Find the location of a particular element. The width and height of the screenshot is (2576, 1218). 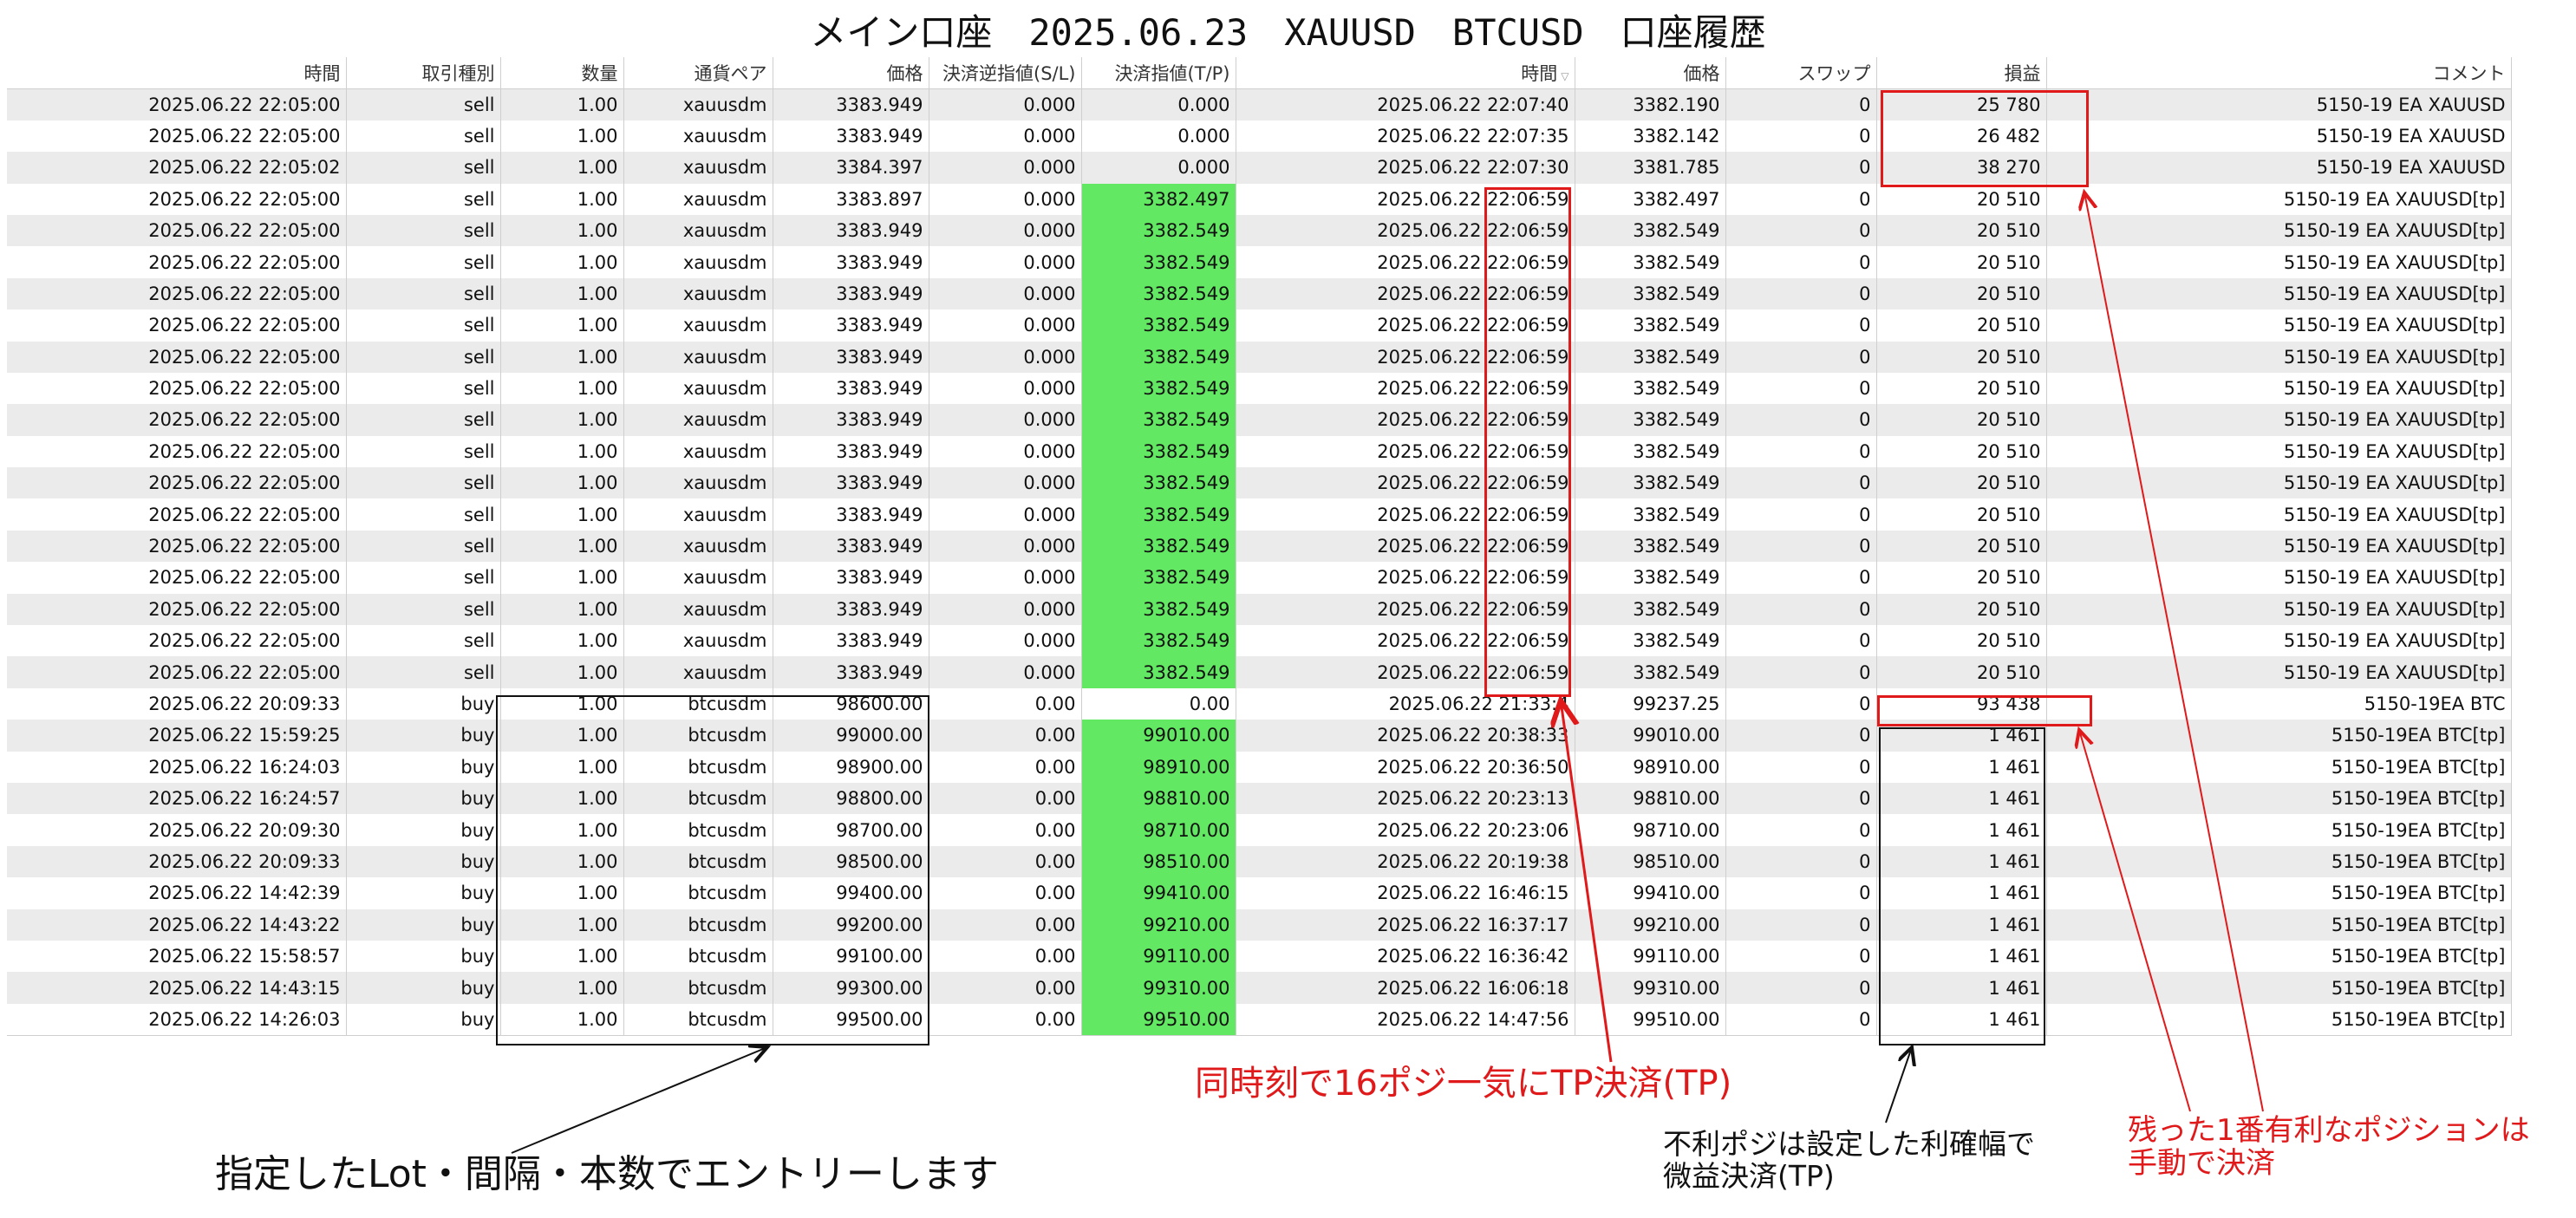

column-header: 時間 ▽ is located at coordinates (1405, 73).